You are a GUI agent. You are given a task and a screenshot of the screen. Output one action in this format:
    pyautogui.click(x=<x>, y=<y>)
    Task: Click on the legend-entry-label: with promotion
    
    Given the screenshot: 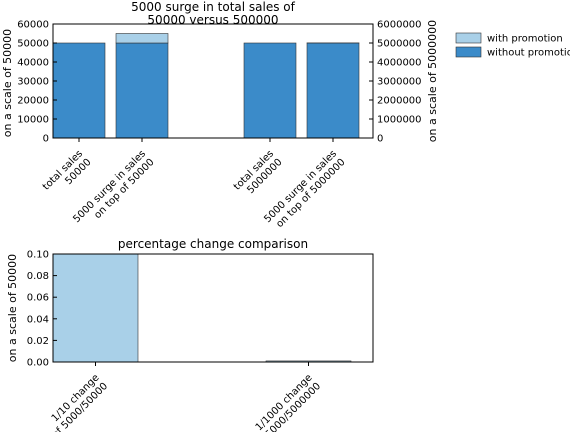 What is the action you would take?
    pyautogui.click(x=525, y=39)
    